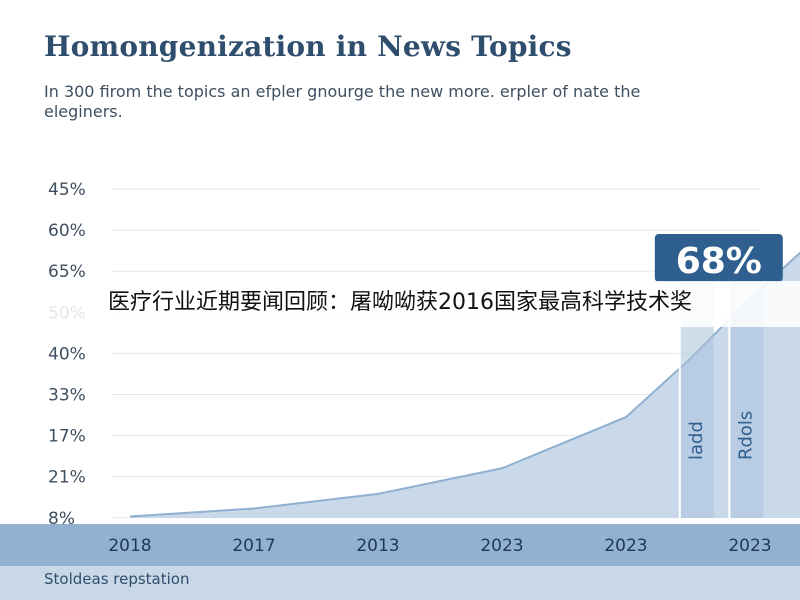 The height and width of the screenshot is (600, 800). What do you see at coordinates (253, 546) in the screenshot?
I see `x-tick-label: 2017` at bounding box center [253, 546].